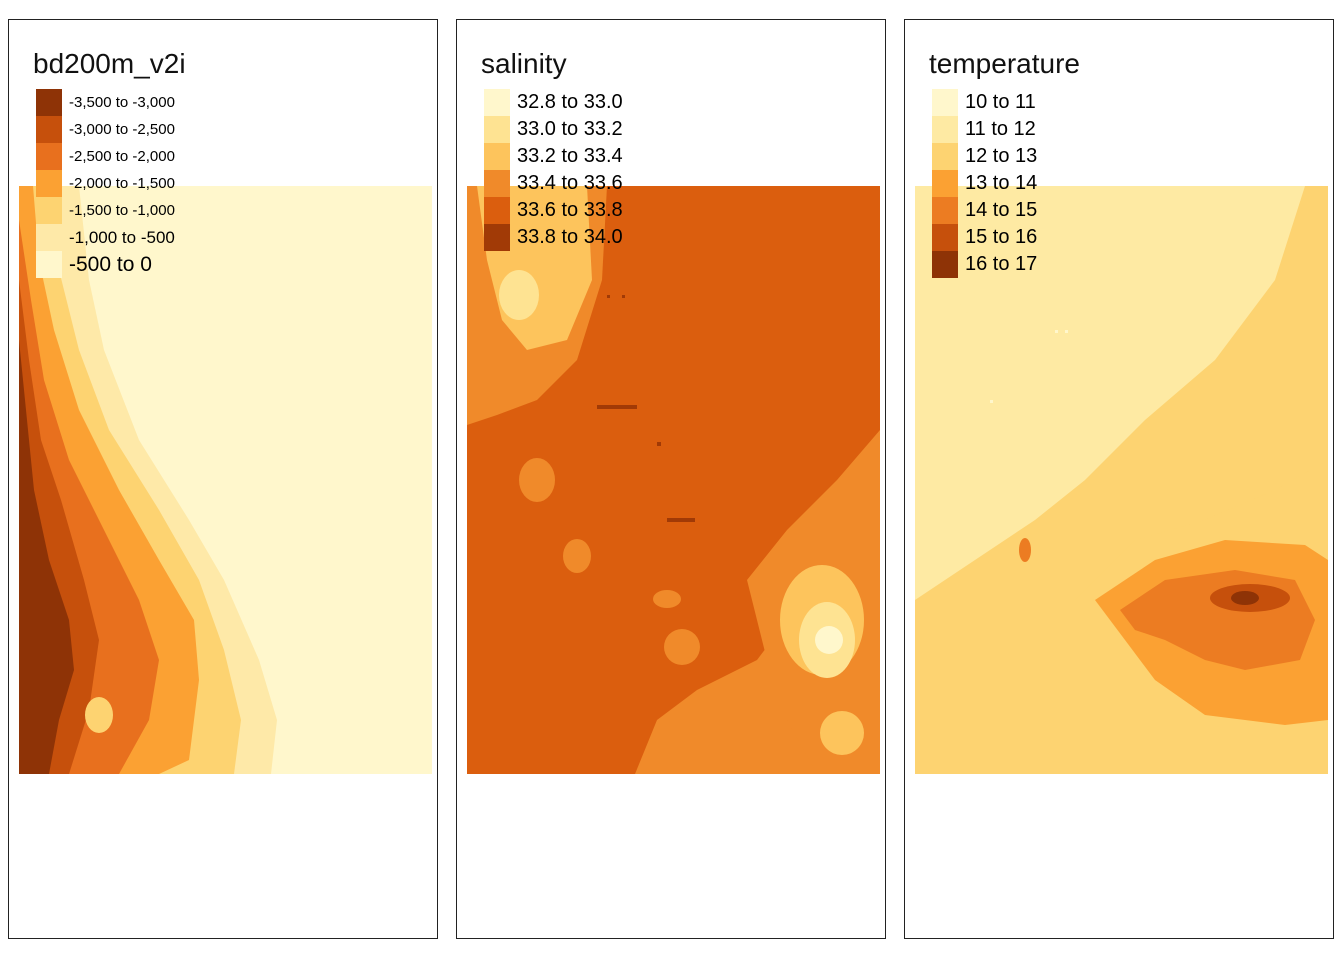 The height and width of the screenshot is (960, 1344). I want to click on legend-label: 32.8 to 33.0, so click(570, 102).